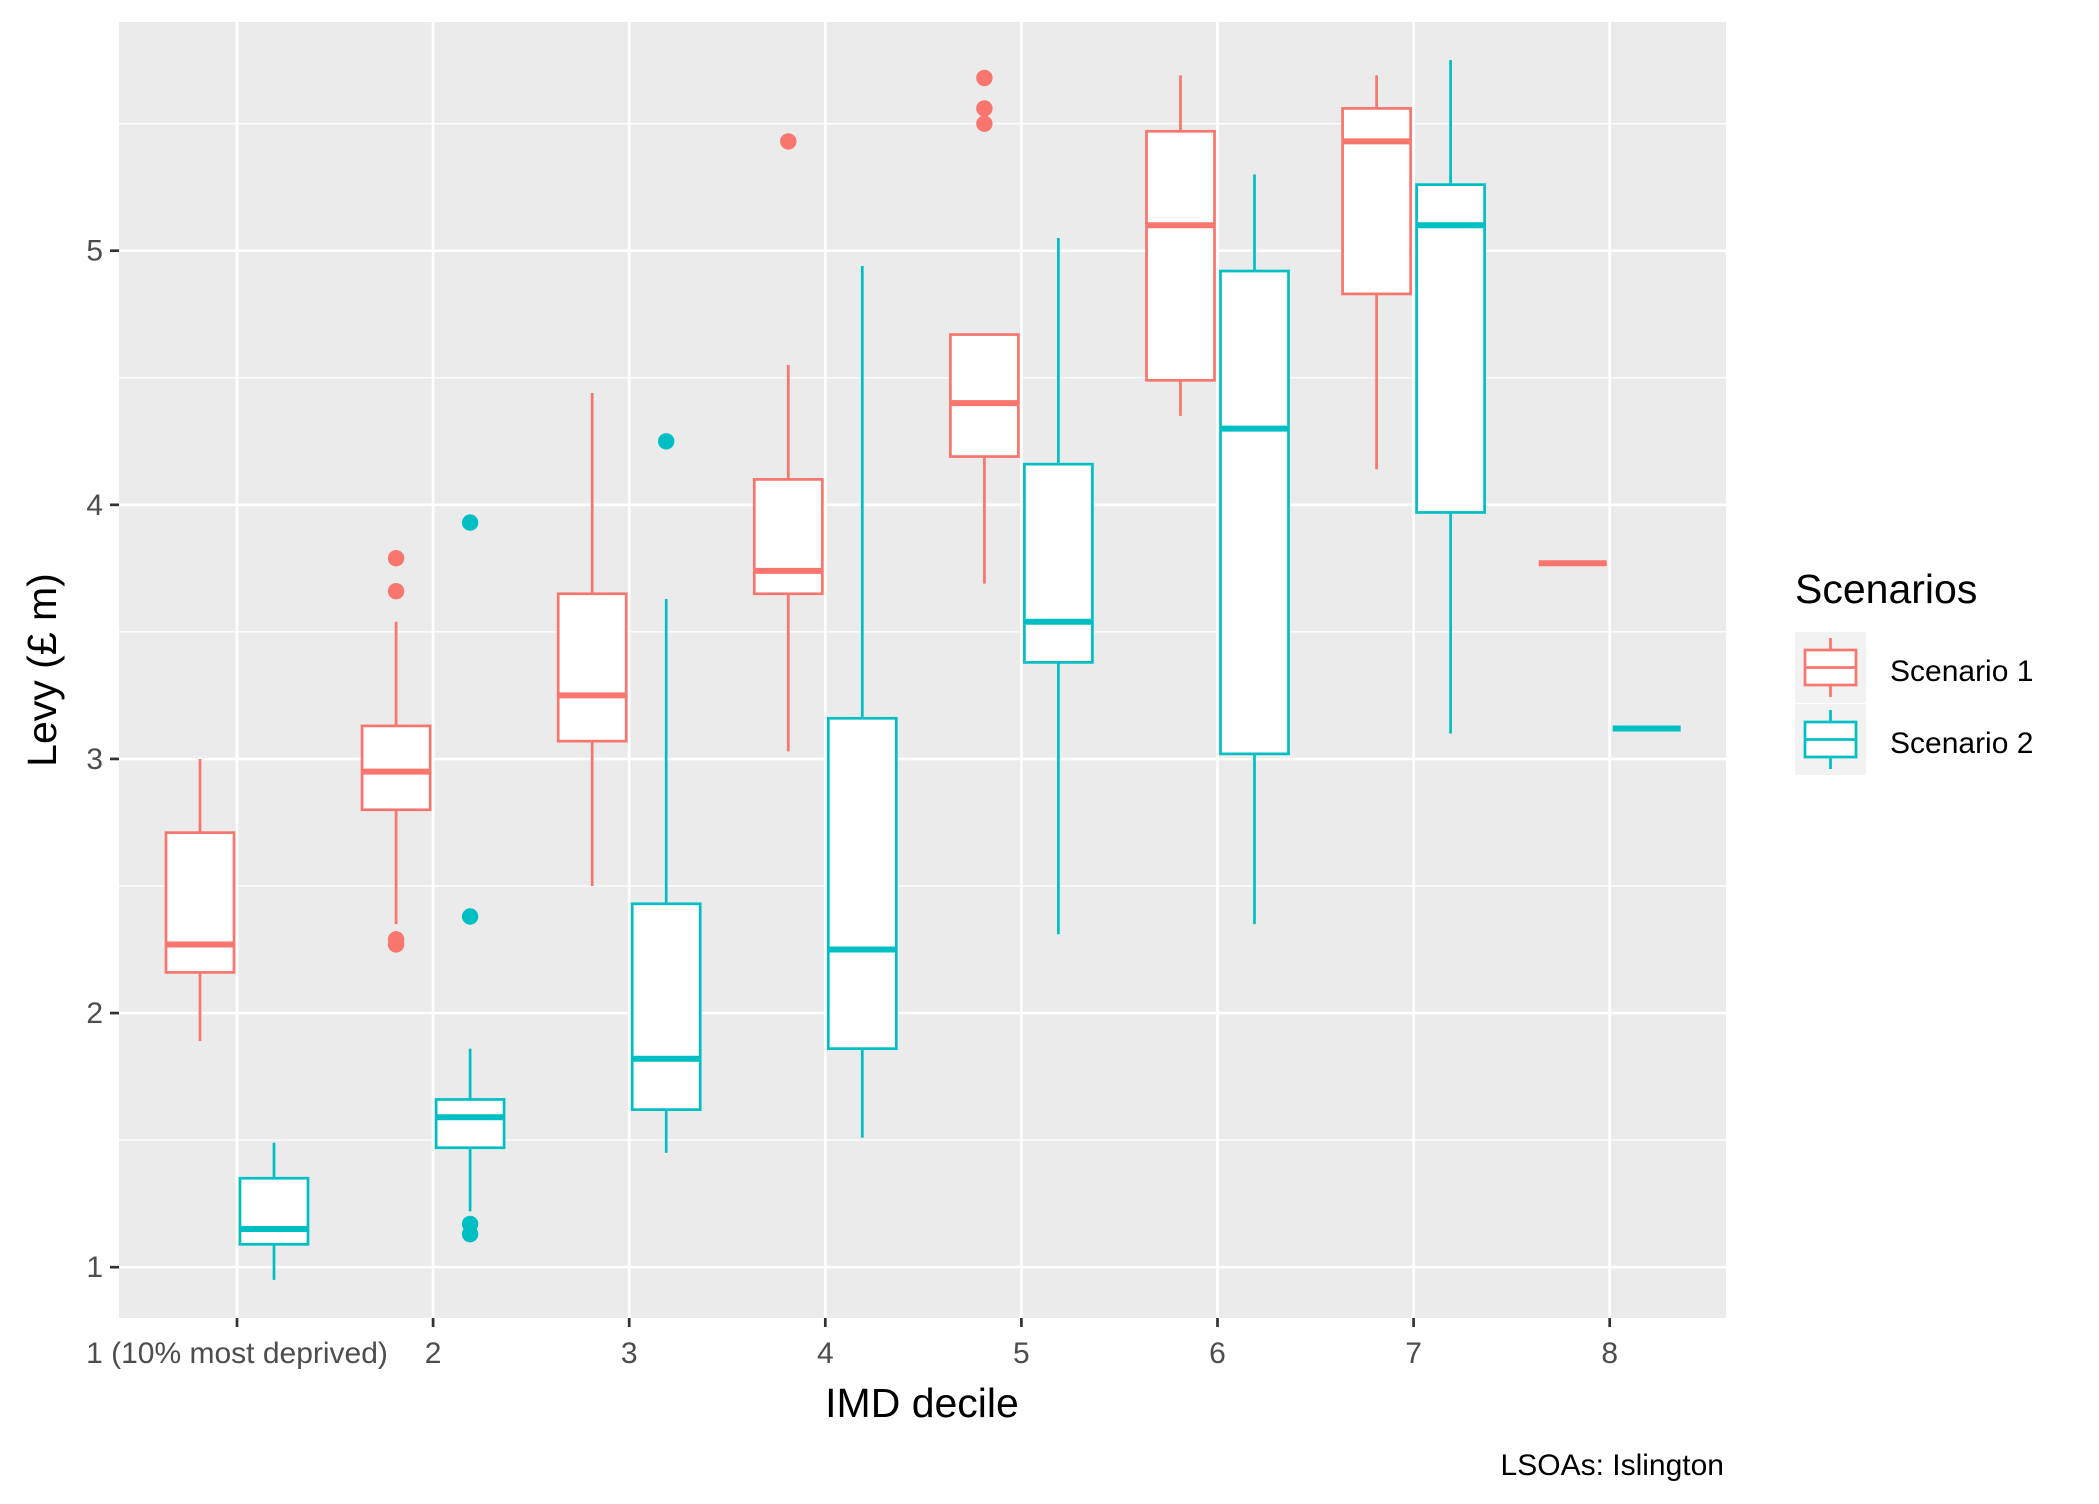 This screenshot has height=1504, width=2099. Describe the element at coordinates (94, 759) in the screenshot. I see `y-tick-label: 3` at that location.